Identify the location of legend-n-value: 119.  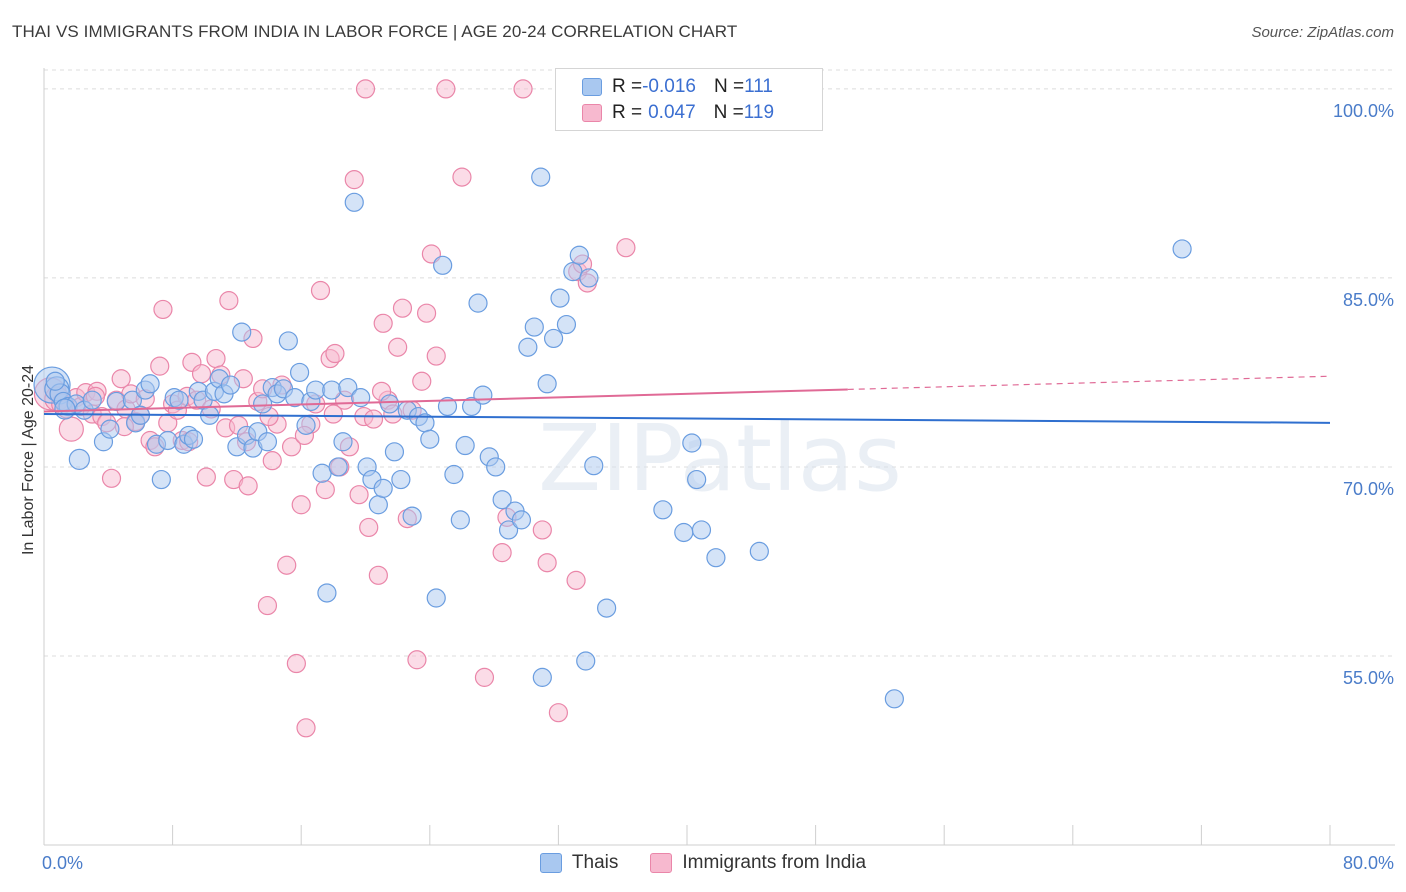
(759, 112).